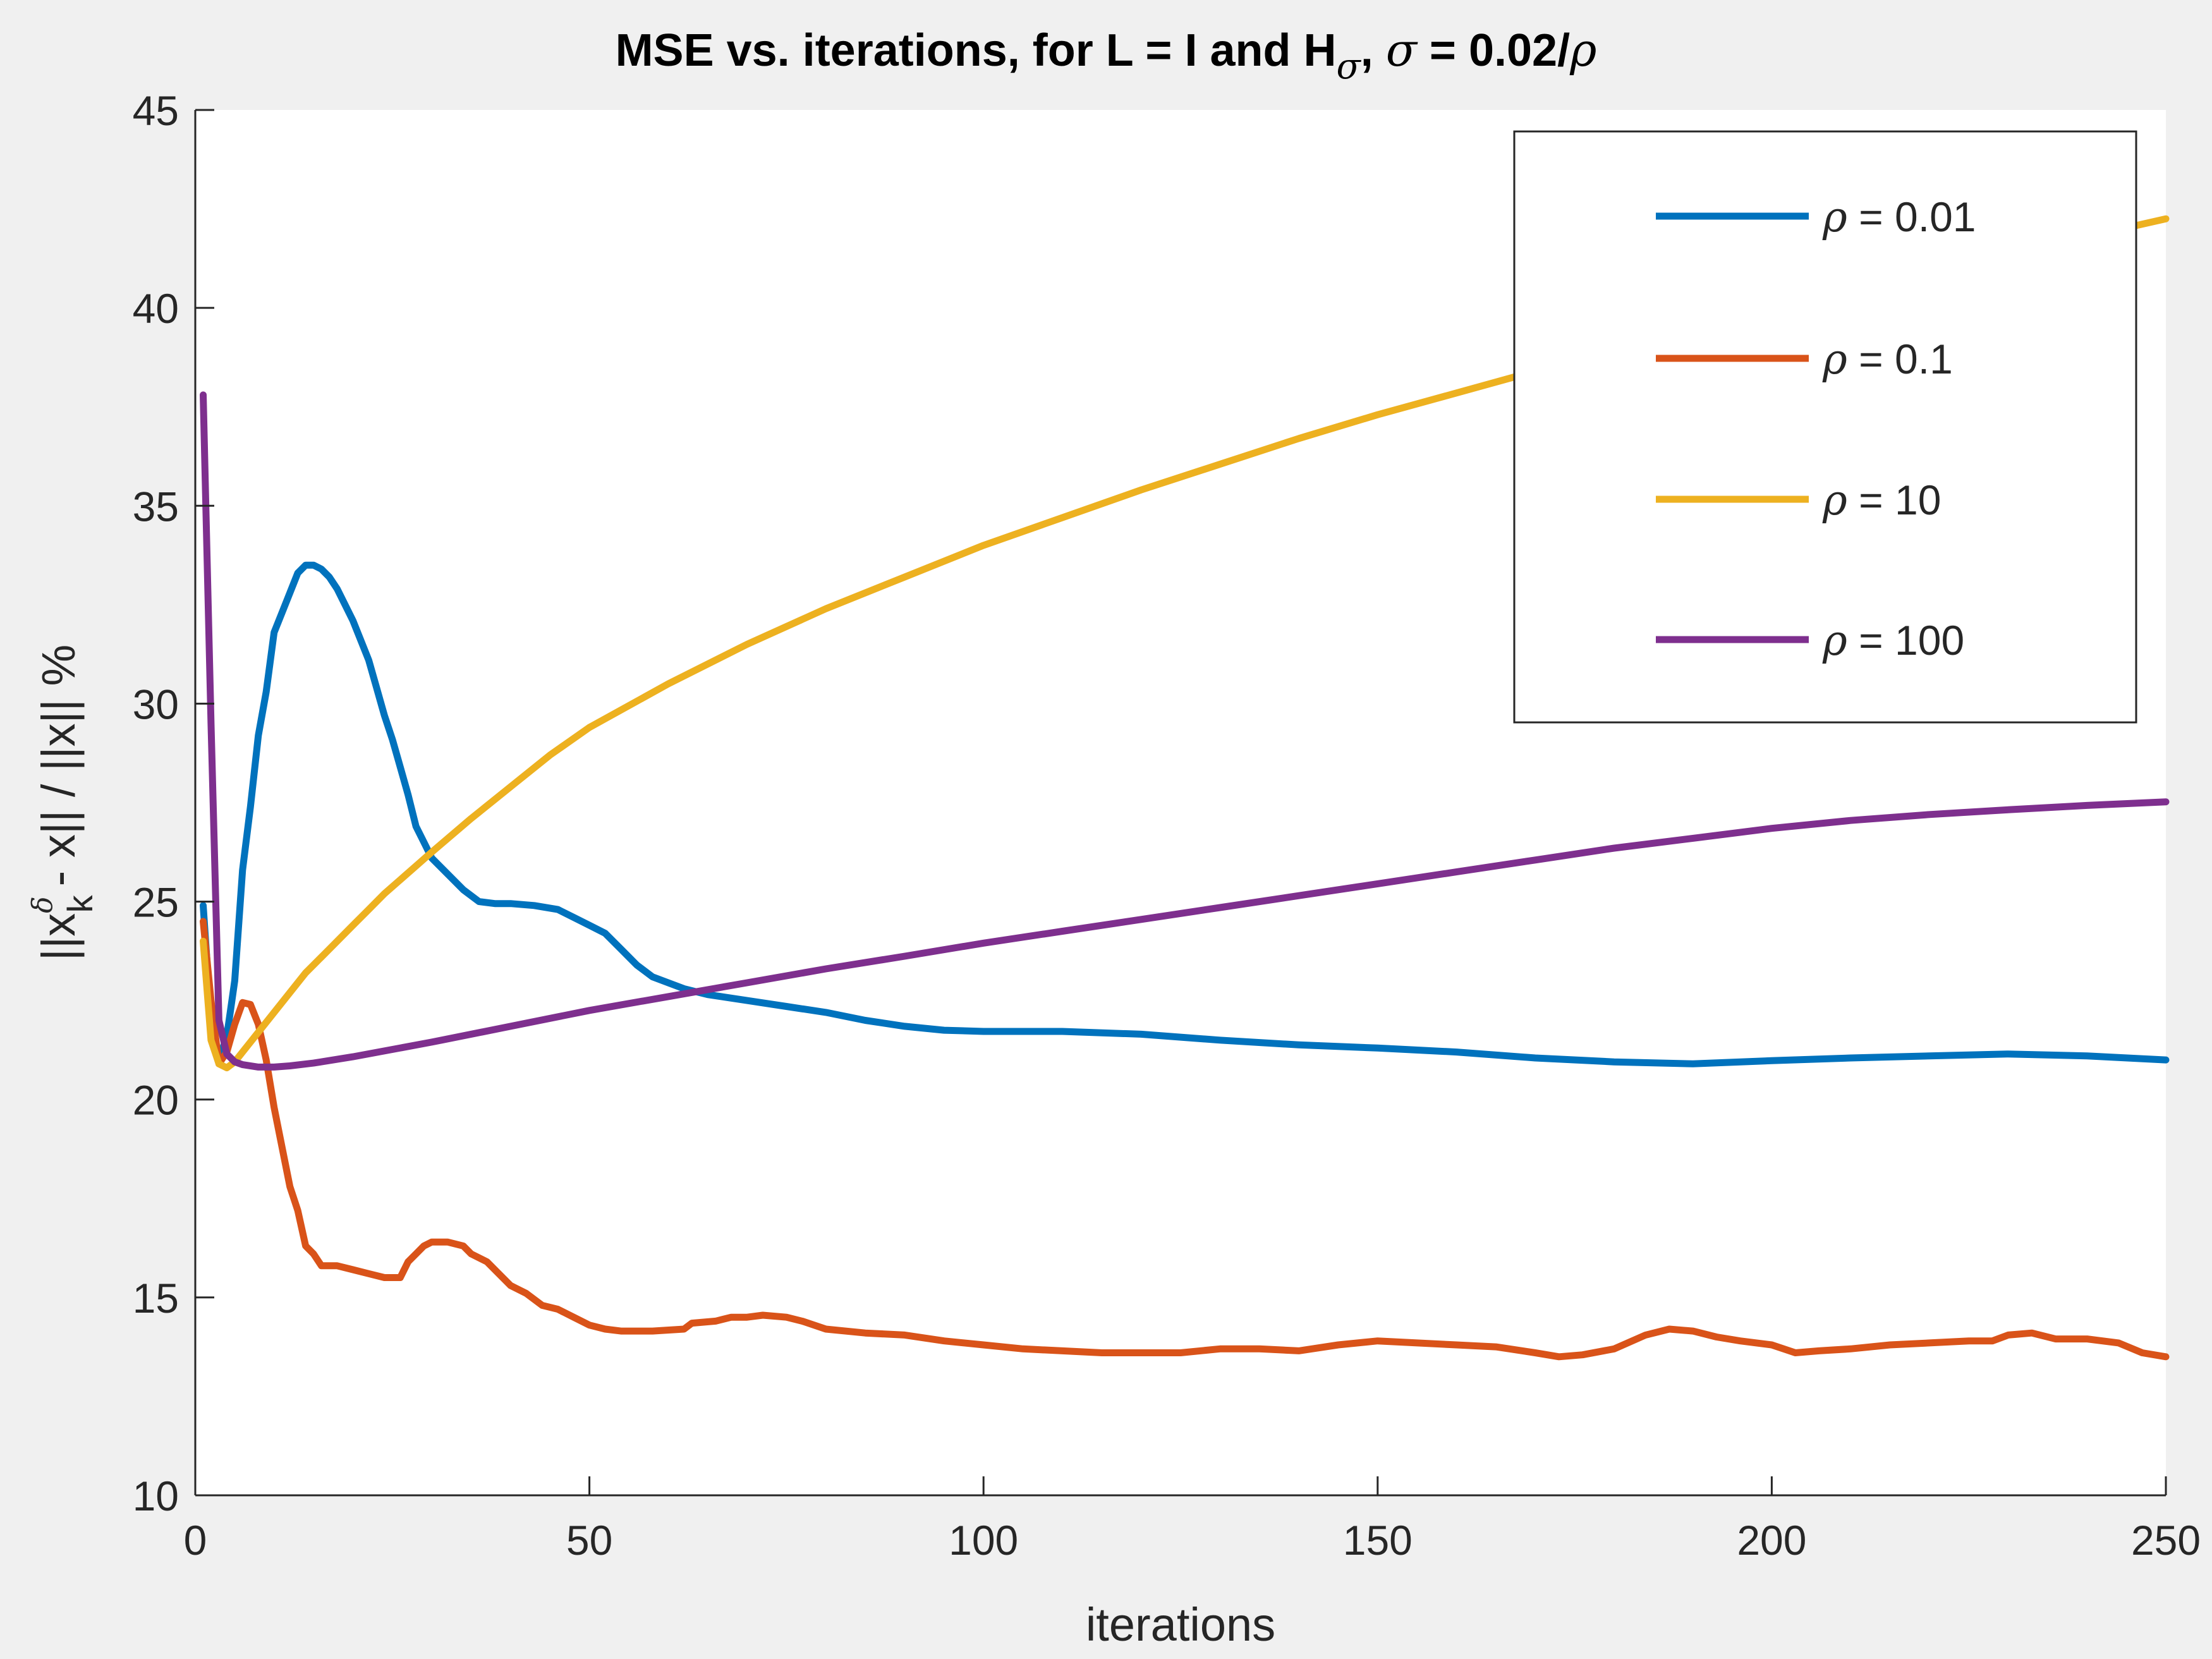 Image resolution: width=2212 pixels, height=1659 pixels. What do you see at coordinates (156, 1496) in the screenshot?
I see `y-tick-label: 10` at bounding box center [156, 1496].